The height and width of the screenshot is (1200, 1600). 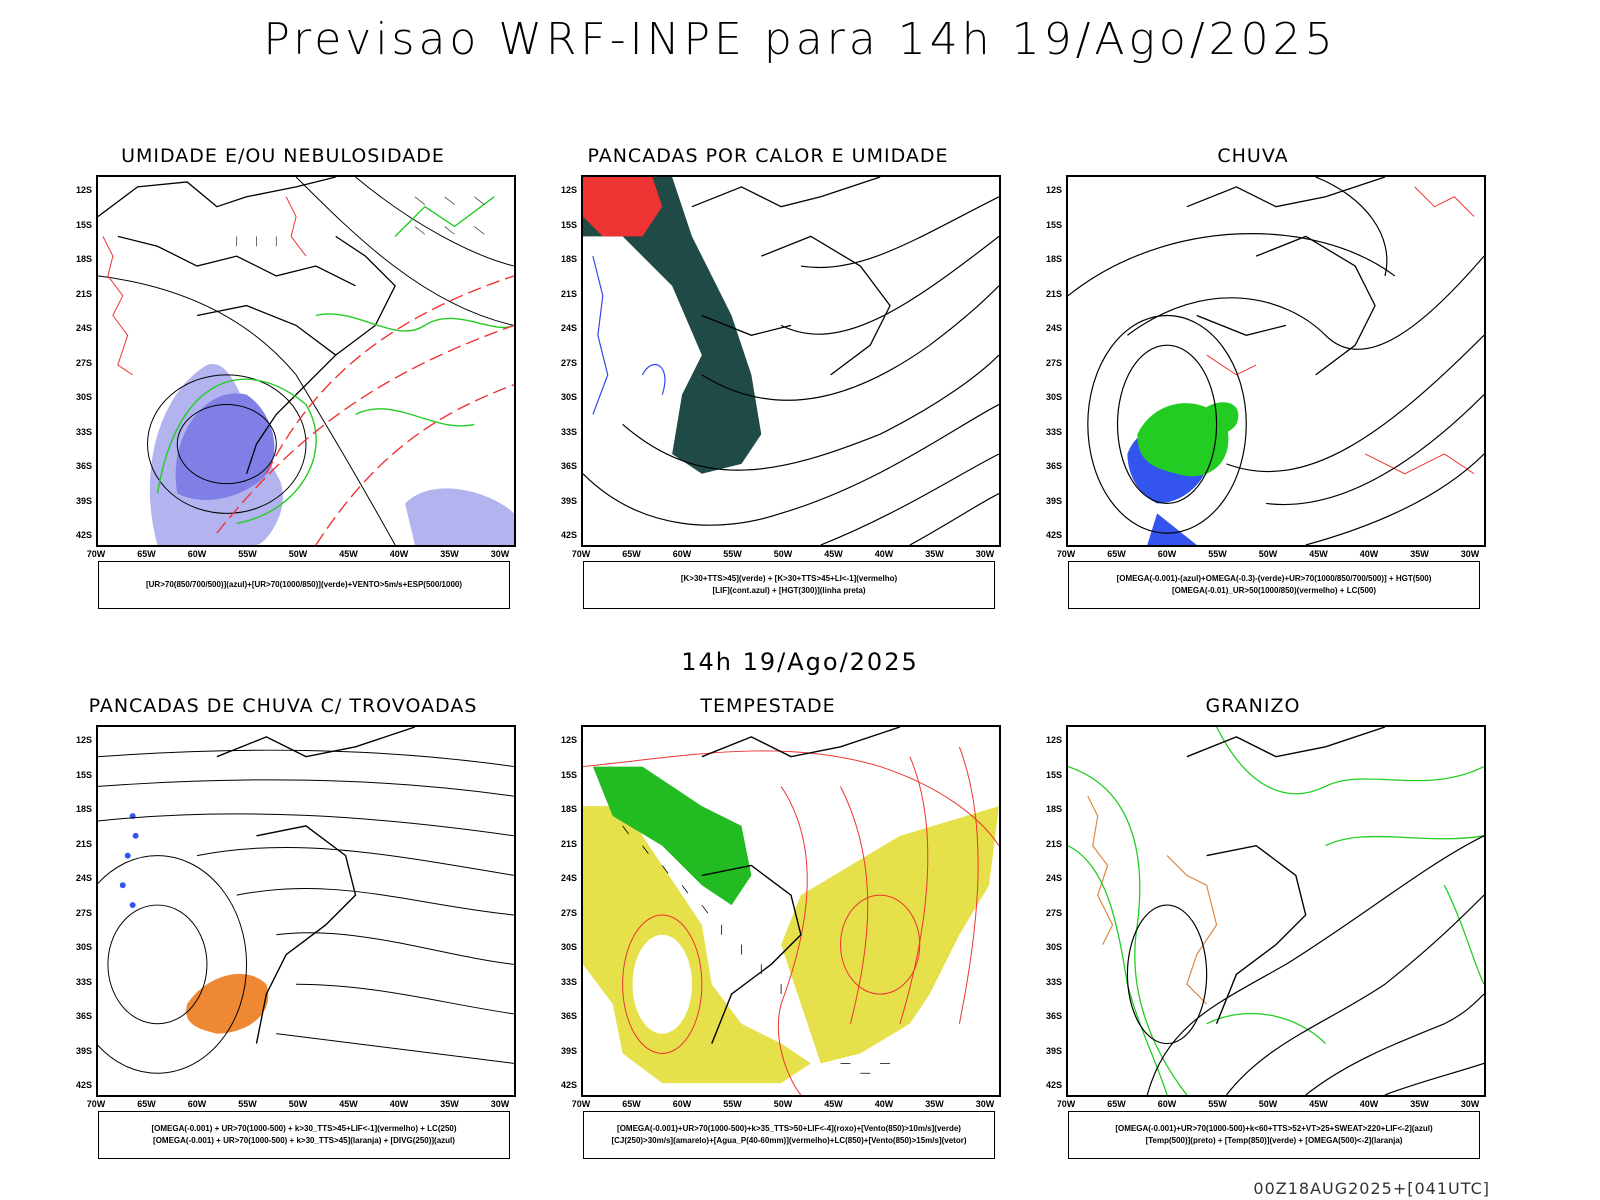 I want to click on instability-fill-dark, so click(x=672, y=325).